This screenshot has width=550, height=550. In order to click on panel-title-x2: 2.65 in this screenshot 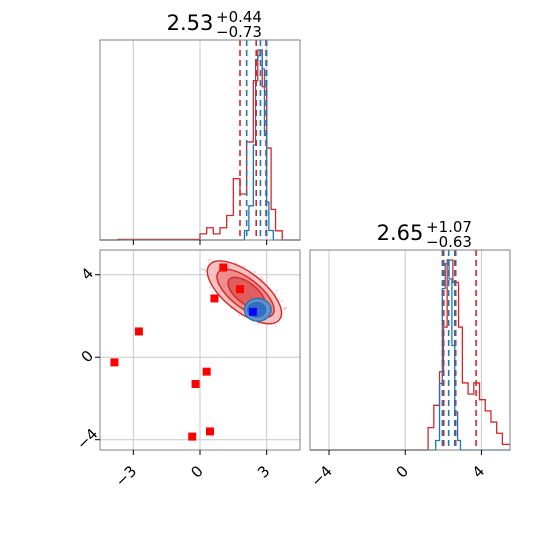, I will do `click(400, 233)`.